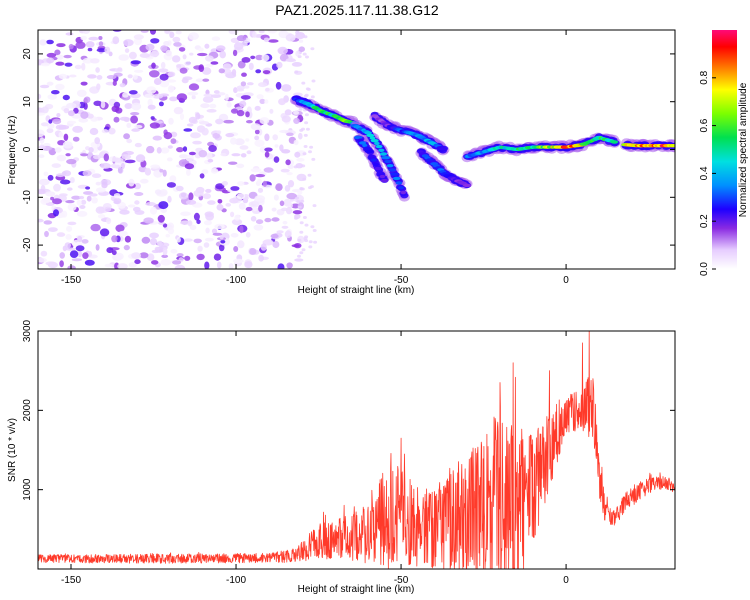 This screenshot has height=600, width=750. Describe the element at coordinates (27, 149) in the screenshot. I see `spectrogram-y-tick-label: 0` at that location.